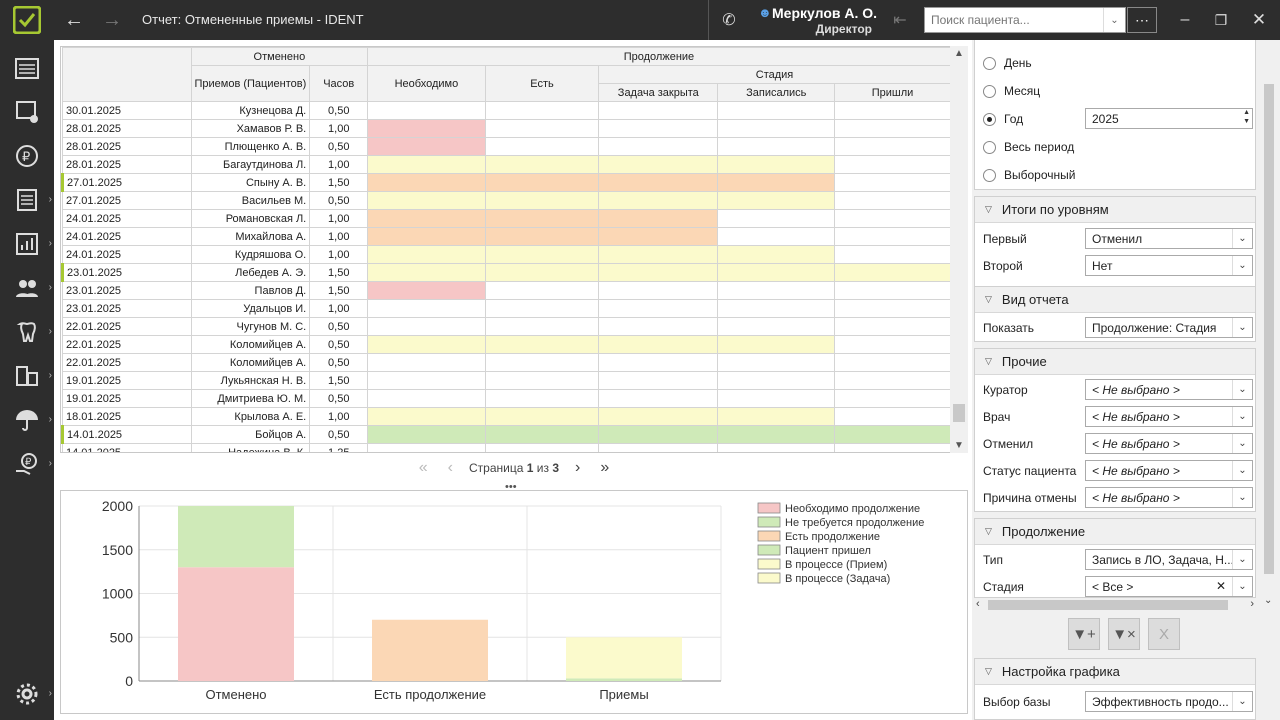 Image resolution: width=1280 pixels, height=720 pixels. Describe the element at coordinates (1007, 63) in the screenshot. I see `period-radio: День` at that location.